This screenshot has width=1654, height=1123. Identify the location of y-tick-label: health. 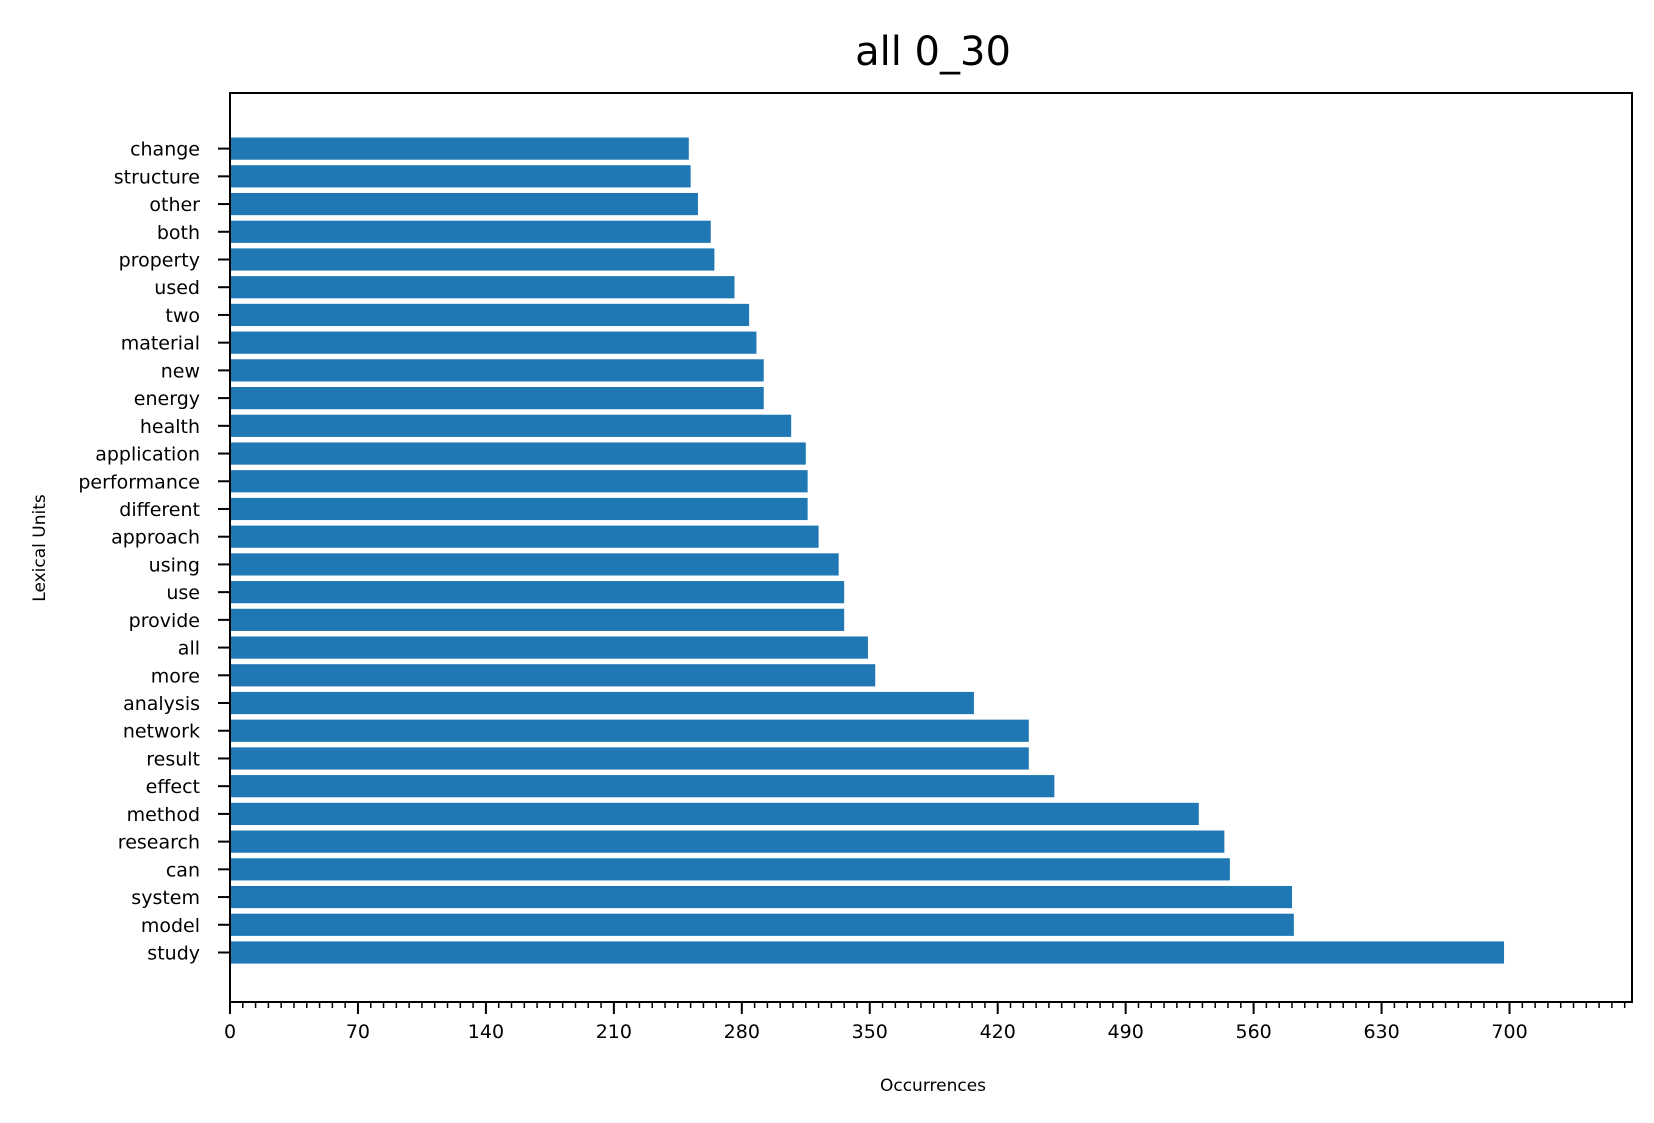
(170, 427).